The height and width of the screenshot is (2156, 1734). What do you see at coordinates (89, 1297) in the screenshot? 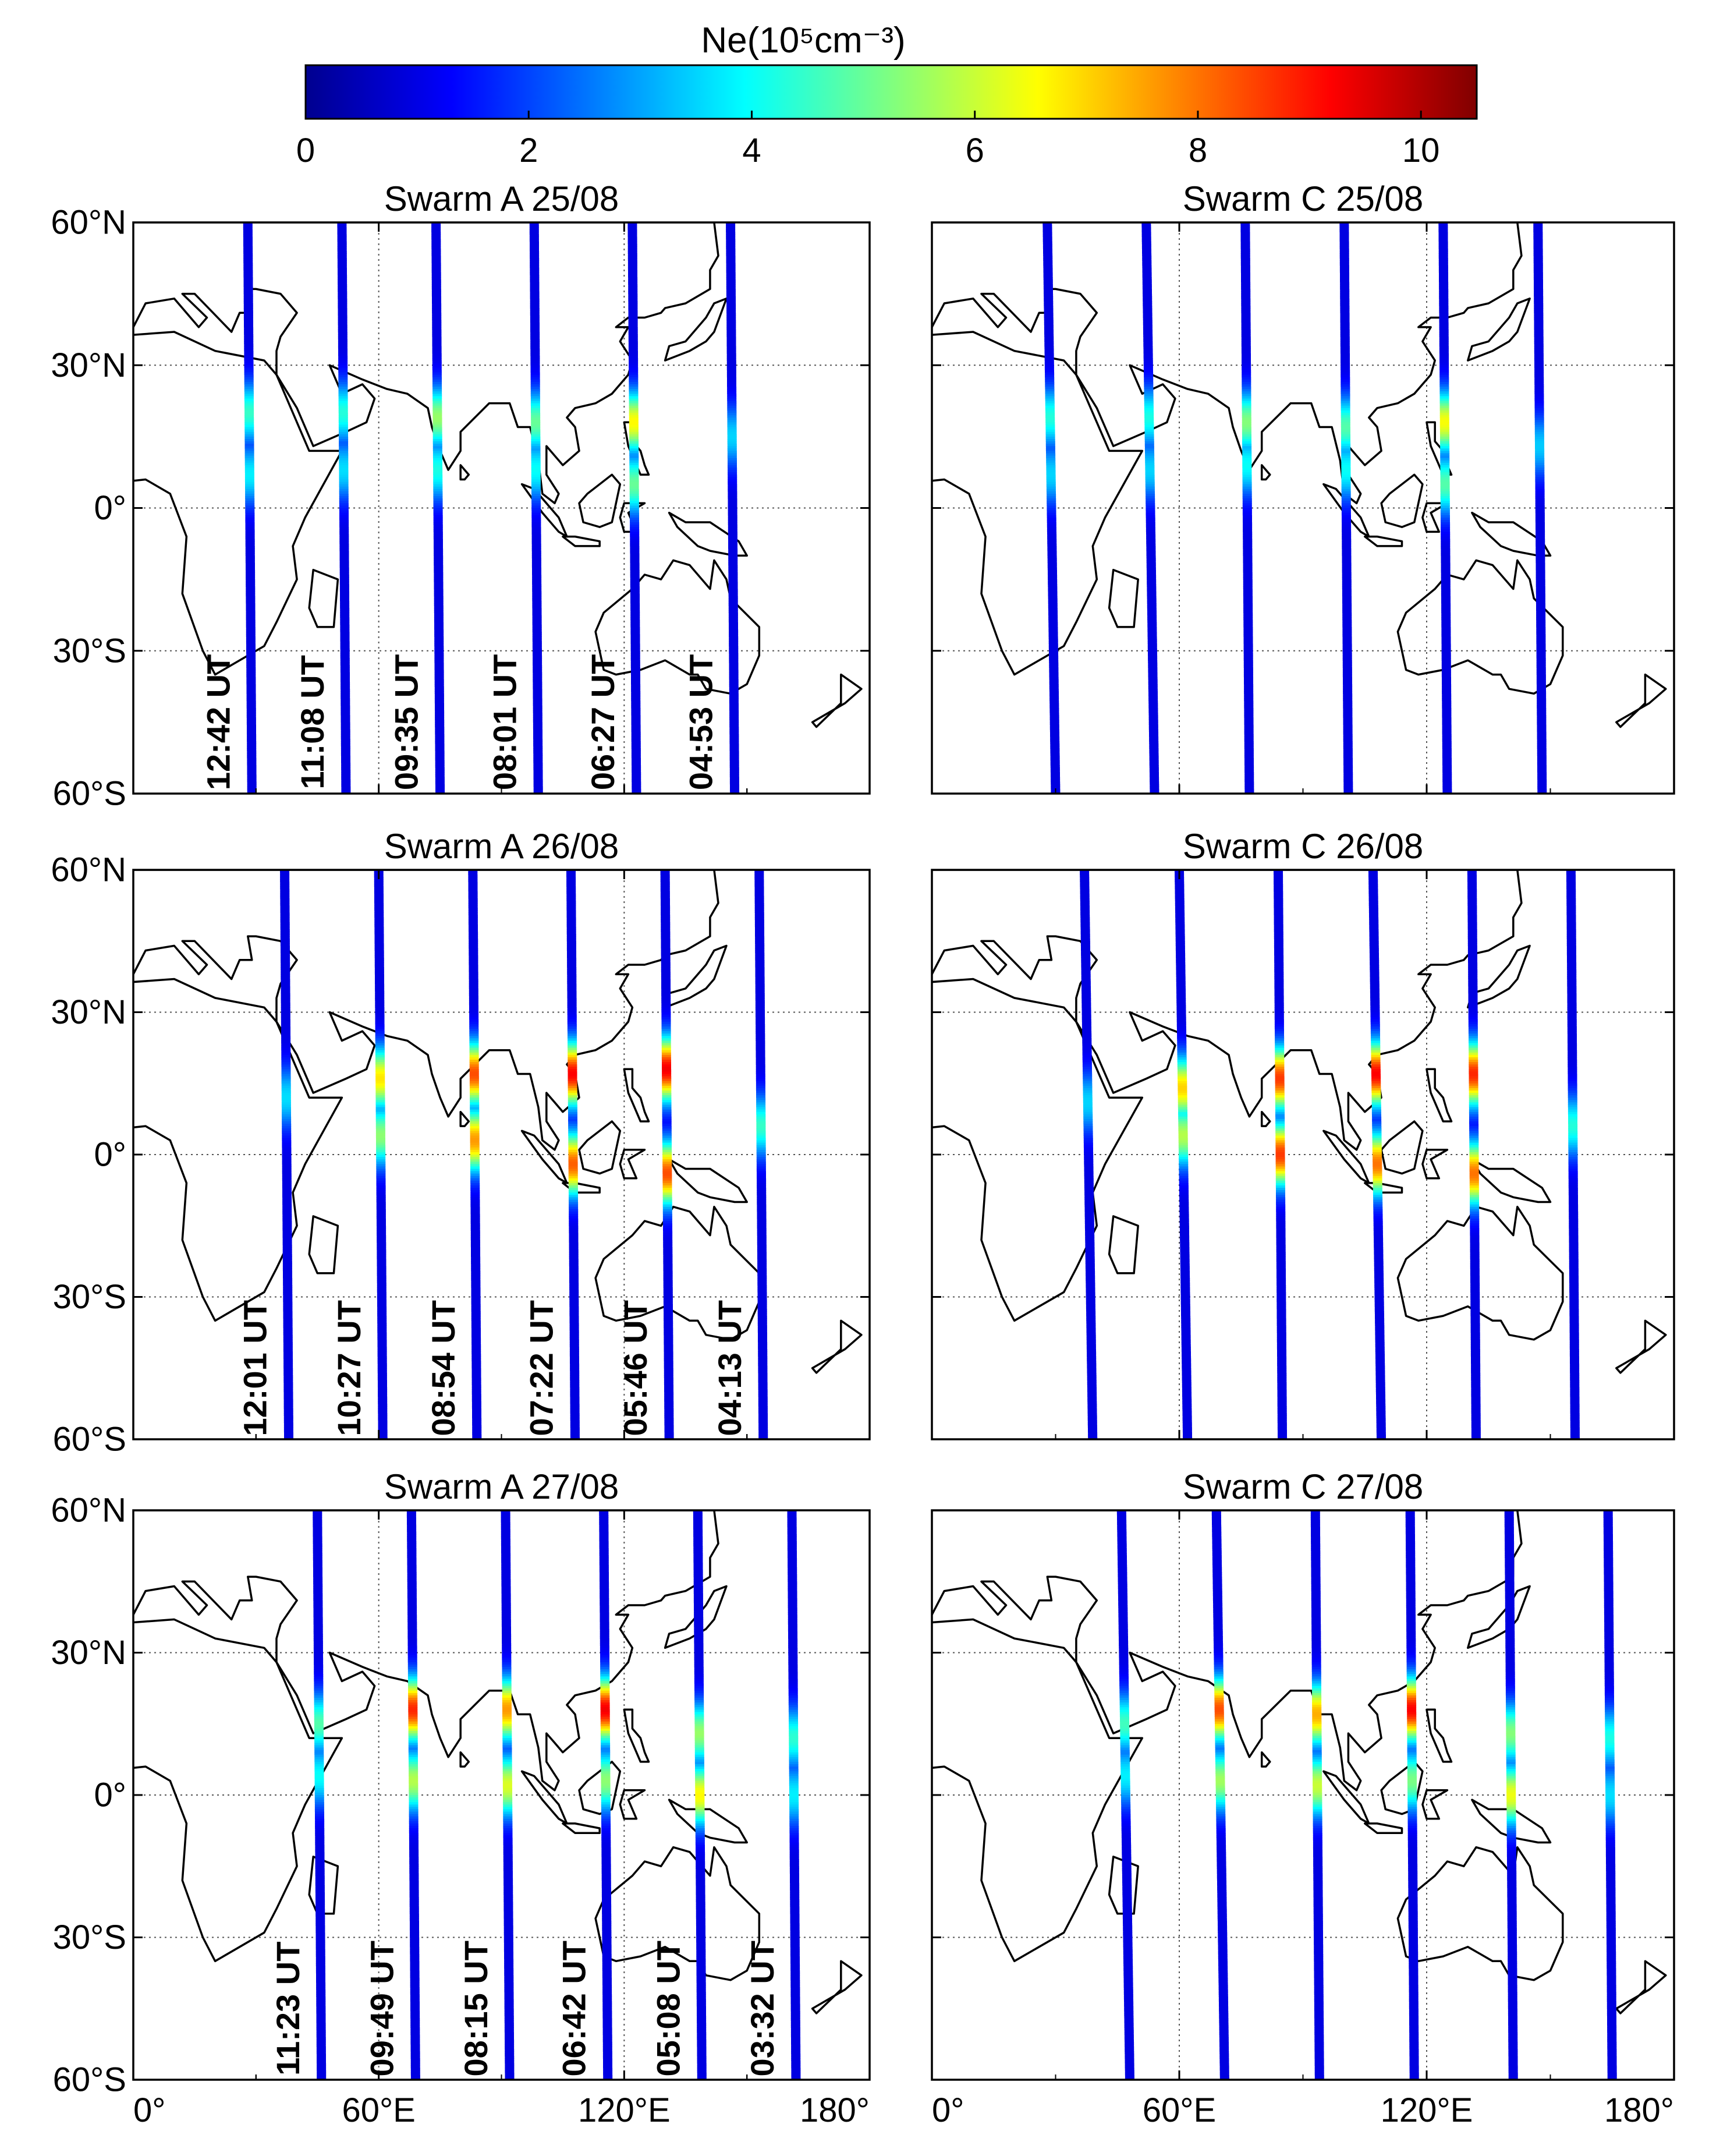
I see `y-tick-label: 30°S` at bounding box center [89, 1297].